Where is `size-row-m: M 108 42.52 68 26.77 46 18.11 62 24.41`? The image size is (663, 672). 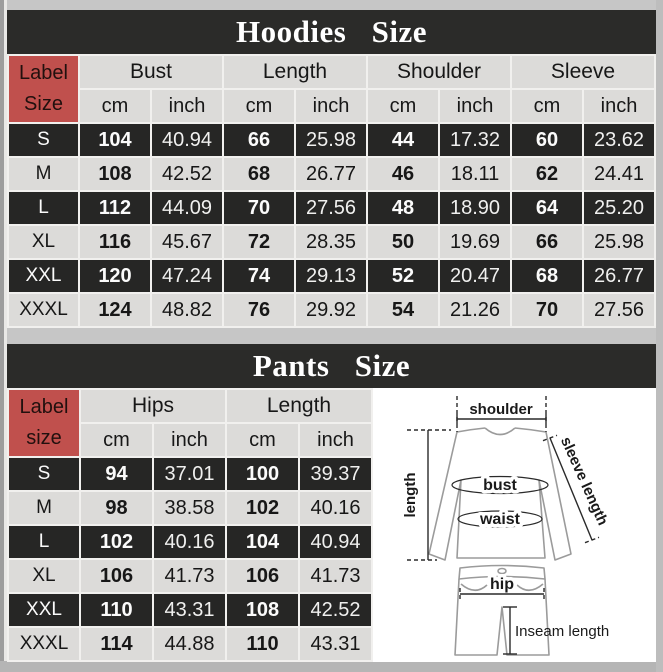
size-row-m: M 108 42.52 68 26.77 46 18.11 62 24.41 is located at coordinates (331, 174).